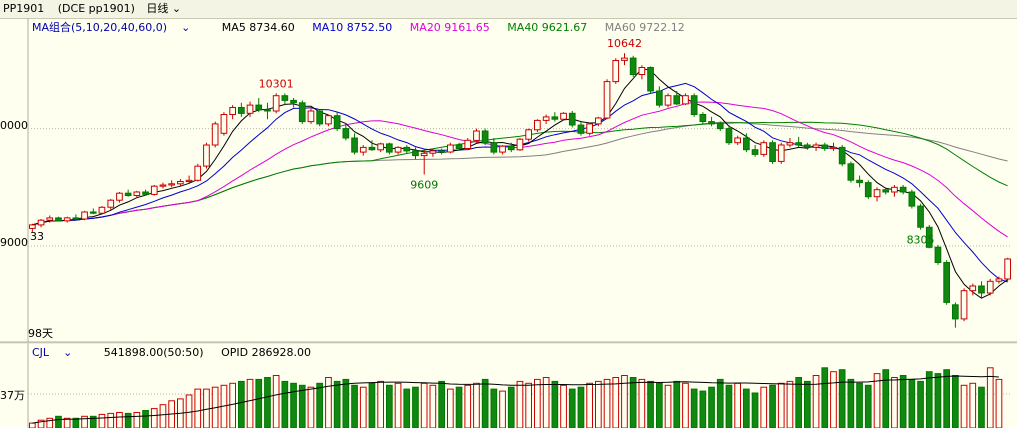  I want to click on symbol-label: PP1901, so click(24, 8).